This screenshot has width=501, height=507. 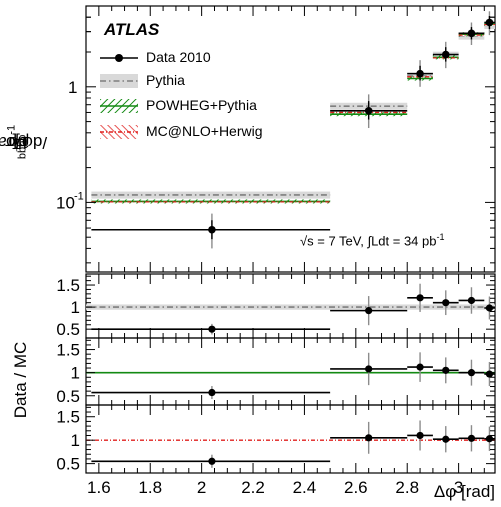 I want to click on legend-label-pythia: Pythia, so click(x=165, y=80).